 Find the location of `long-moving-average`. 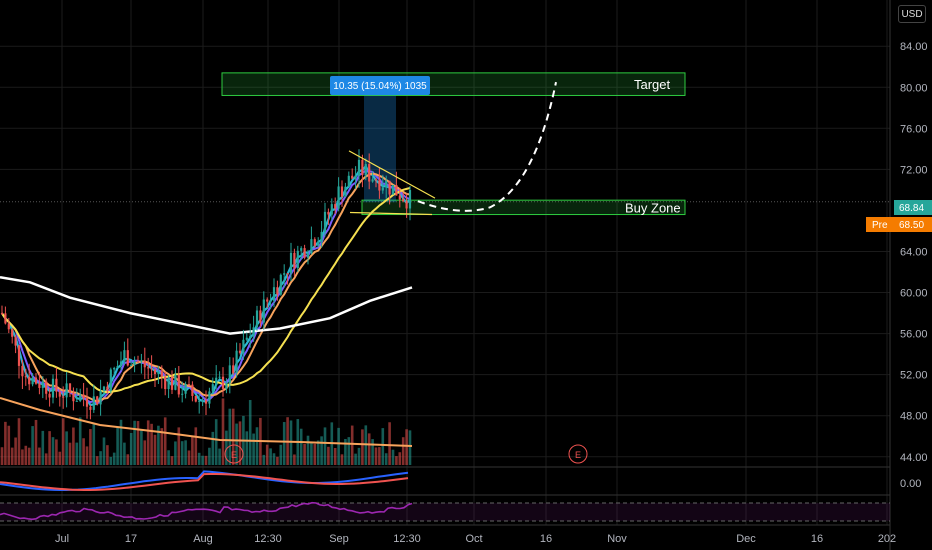

long-moving-average is located at coordinates (206, 305).